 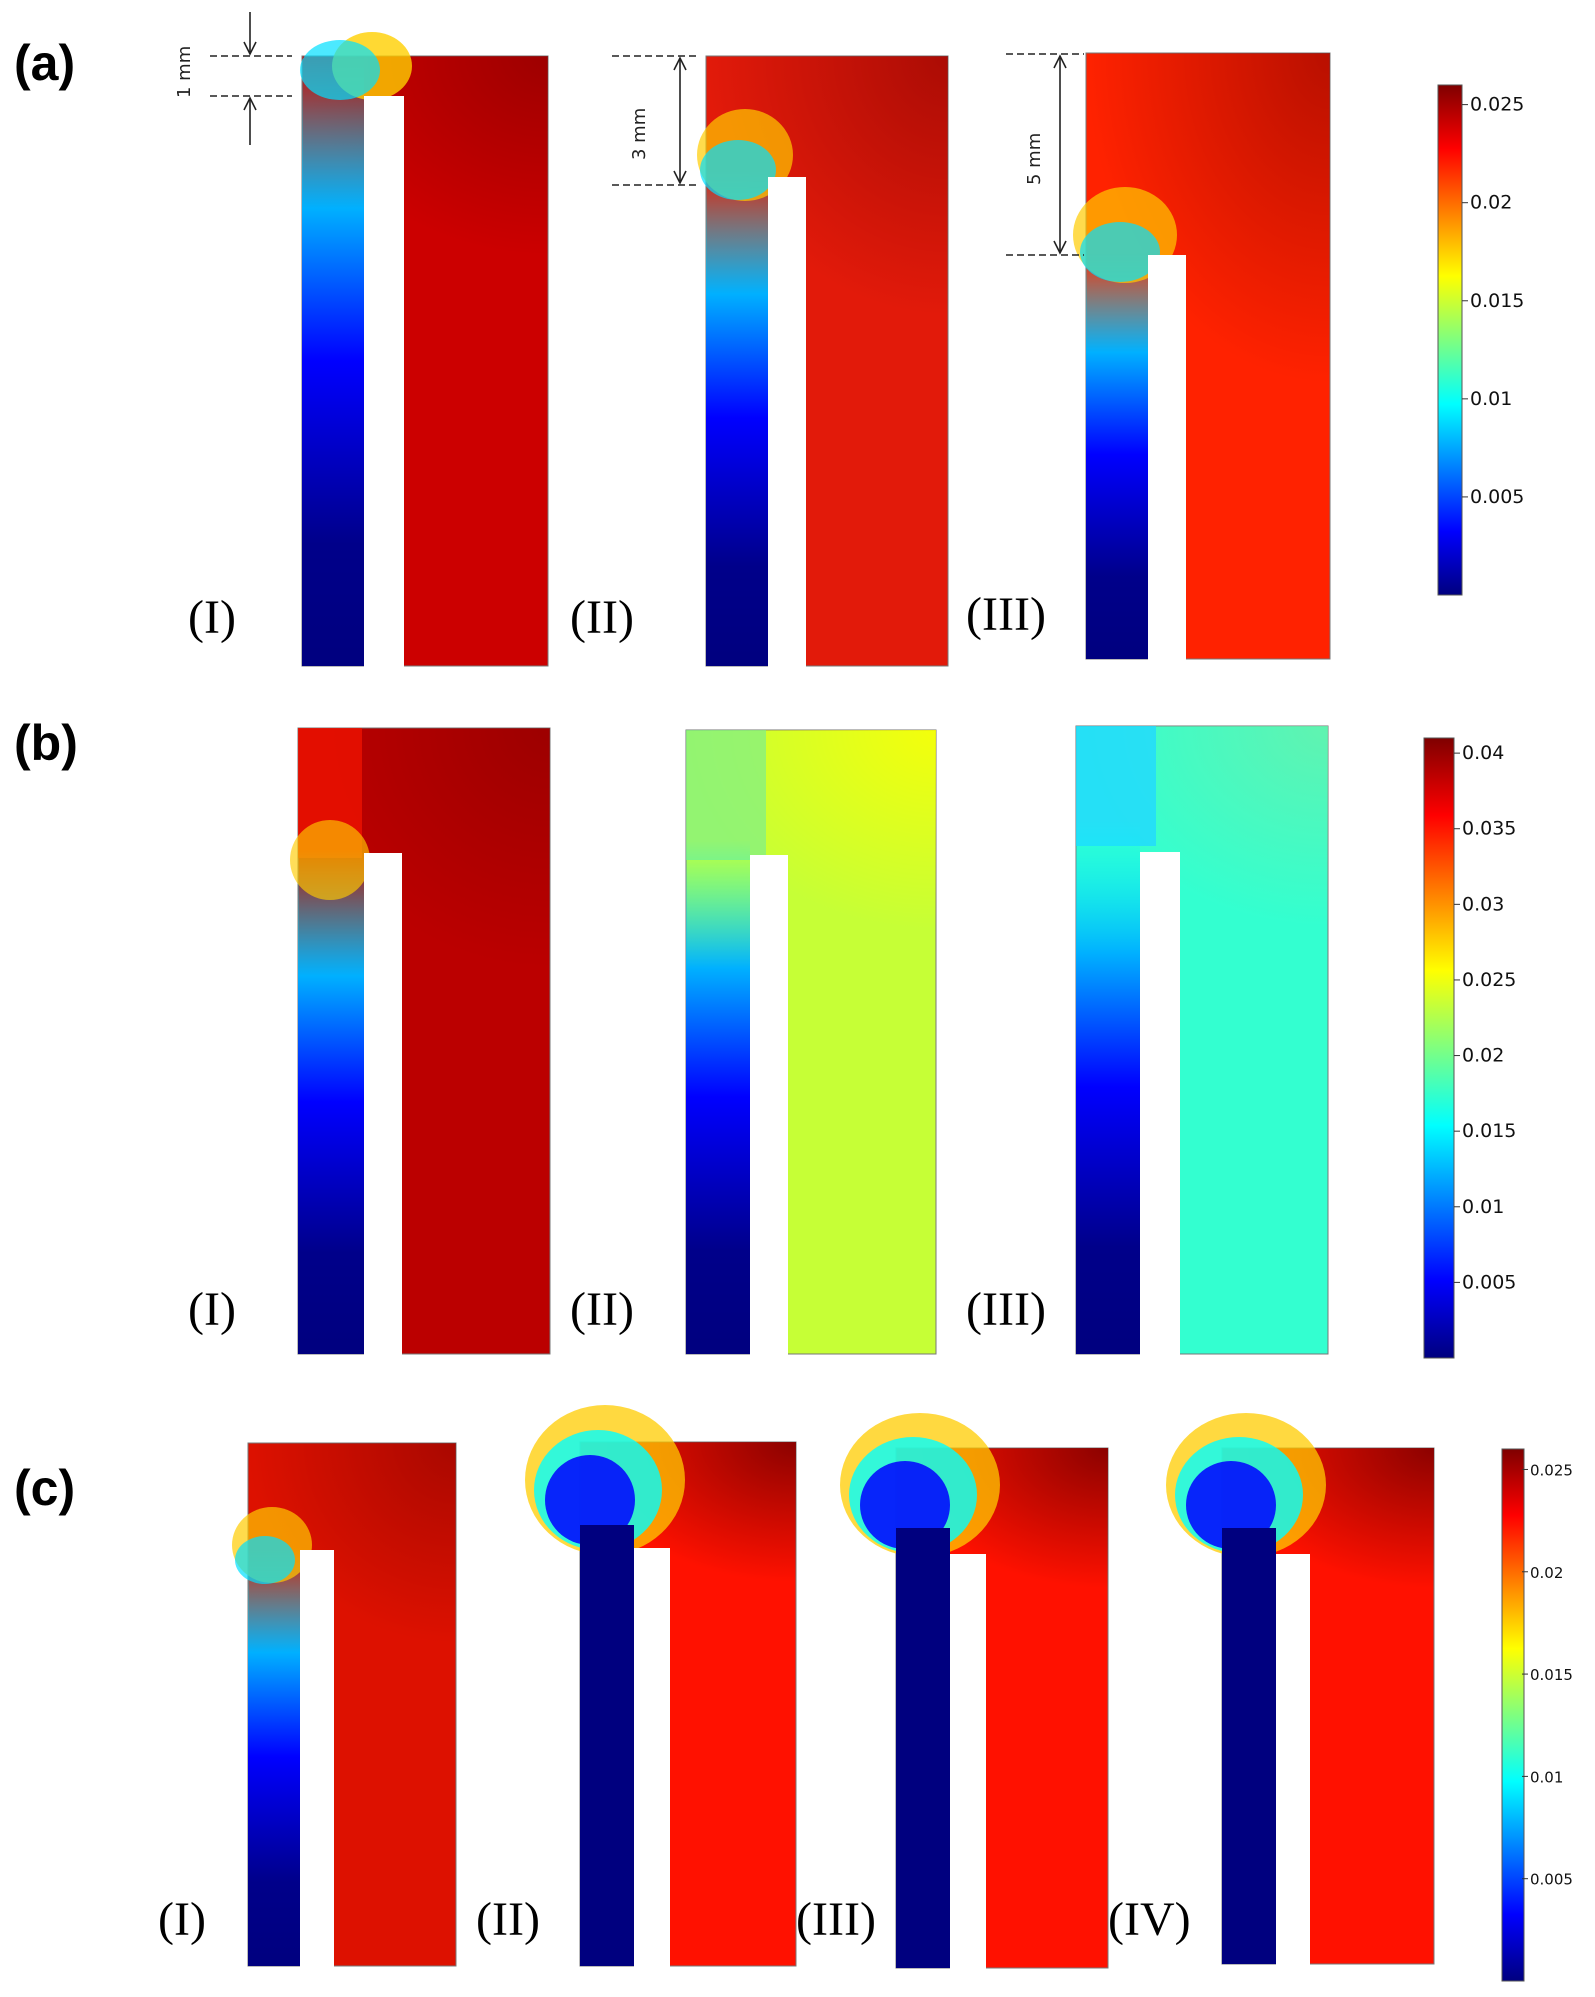 I want to click on contour-c3, so click(x=974, y=1691).